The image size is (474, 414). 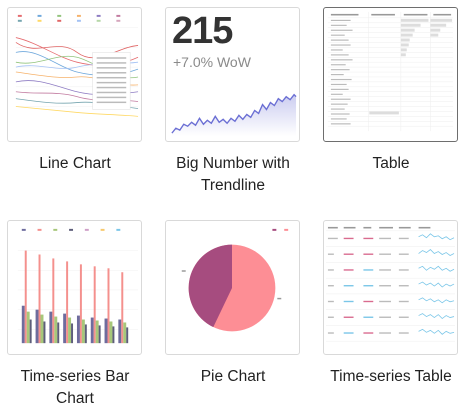 I want to click on trendline-icon, so click(x=234, y=115).